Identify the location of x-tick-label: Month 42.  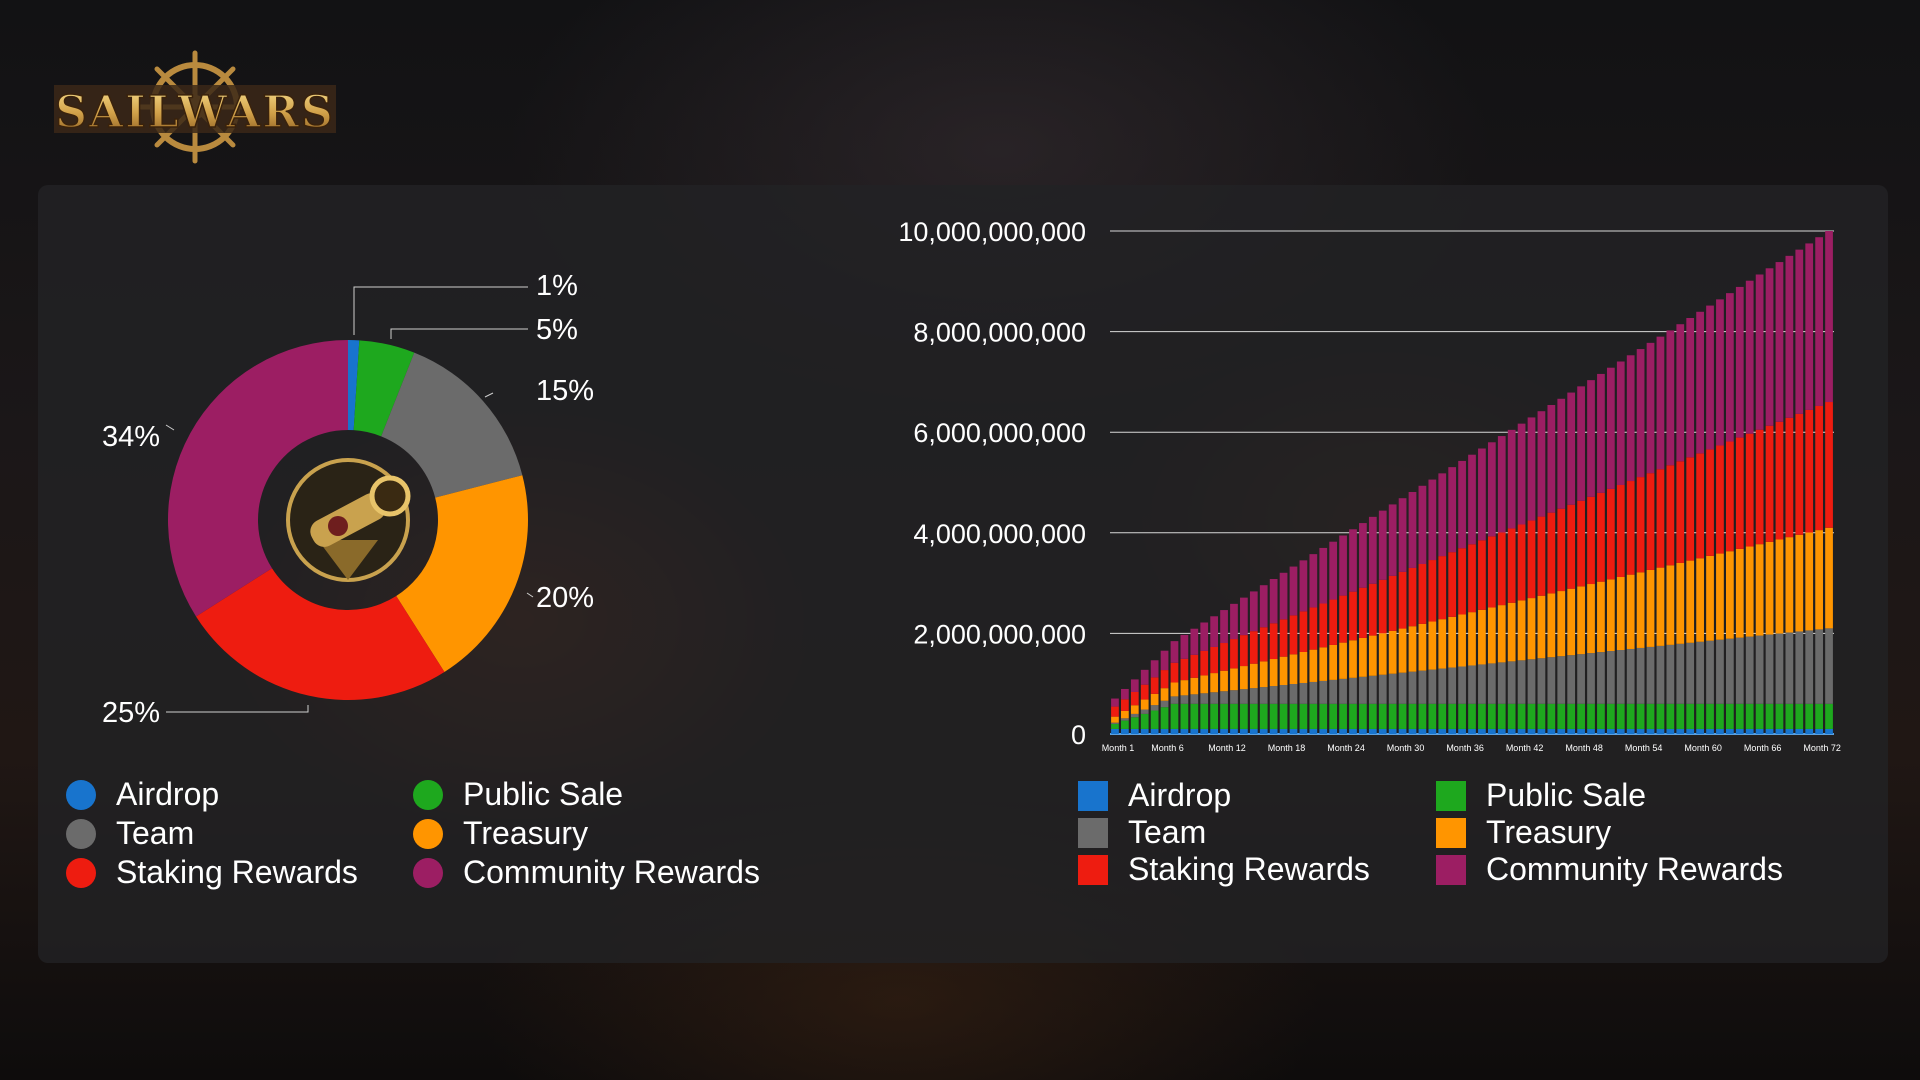
(1525, 748).